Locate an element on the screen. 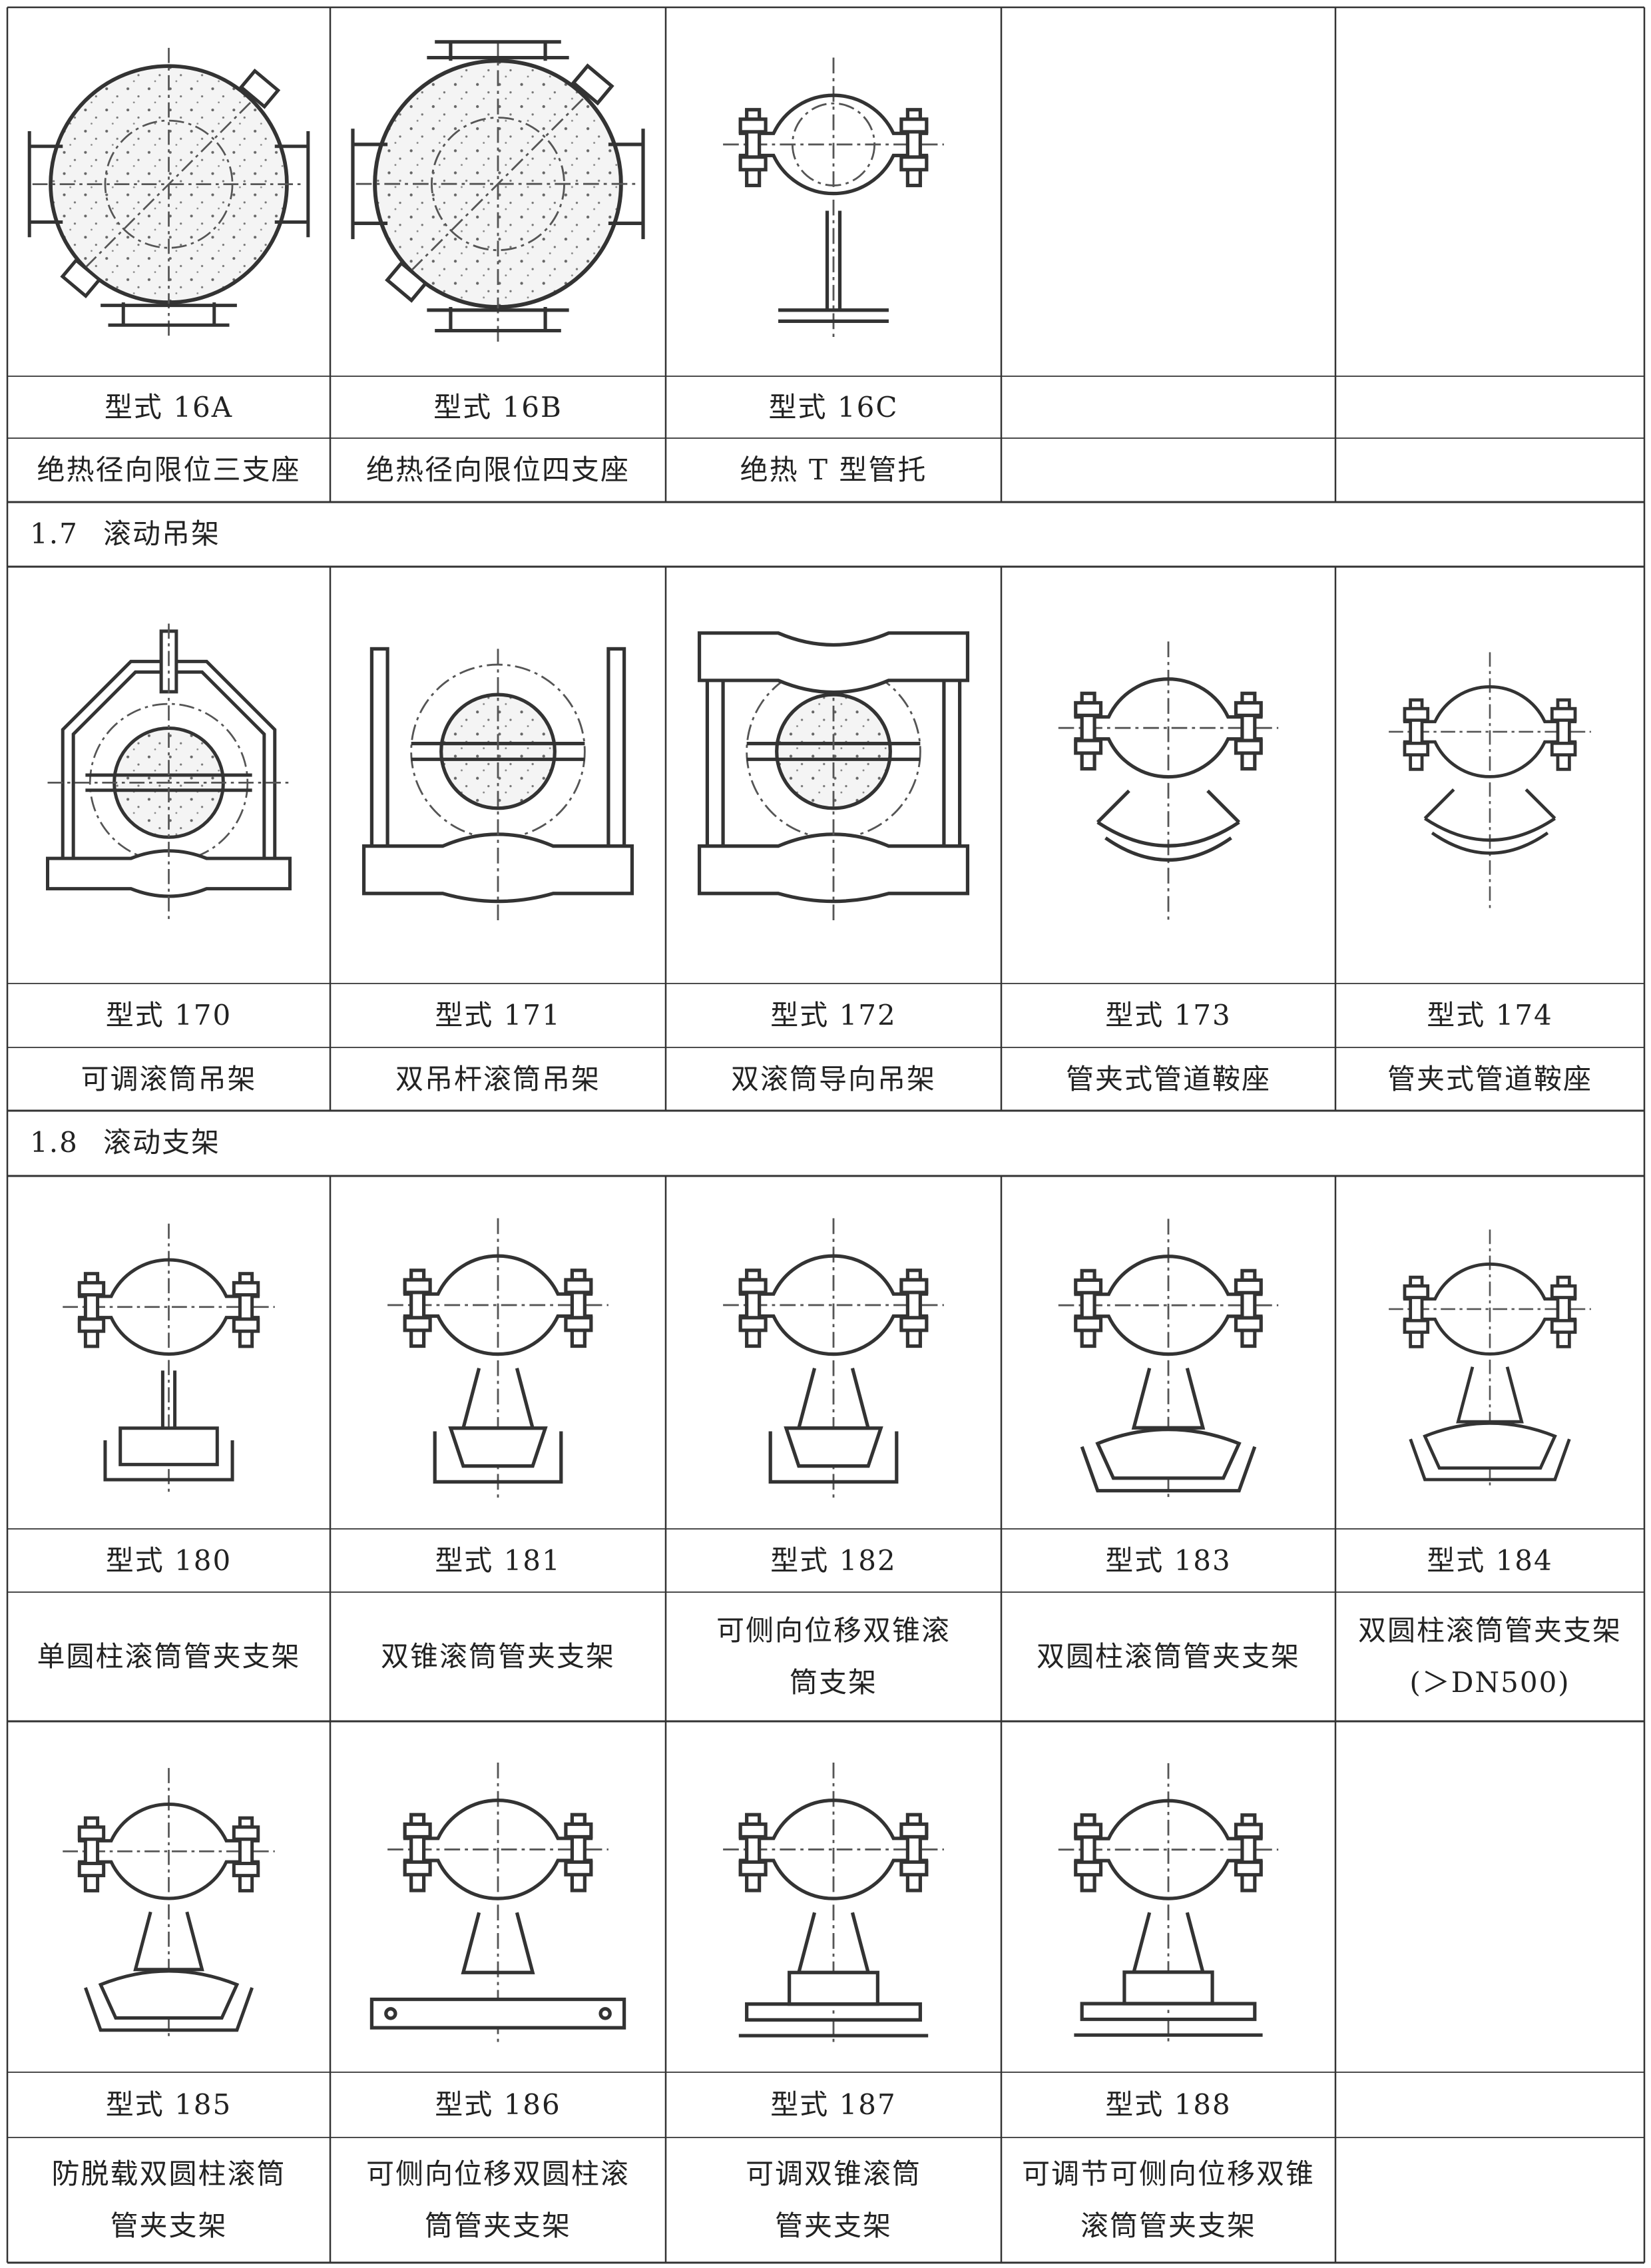  model-label: 型式 188 is located at coordinates (1169, 2104).